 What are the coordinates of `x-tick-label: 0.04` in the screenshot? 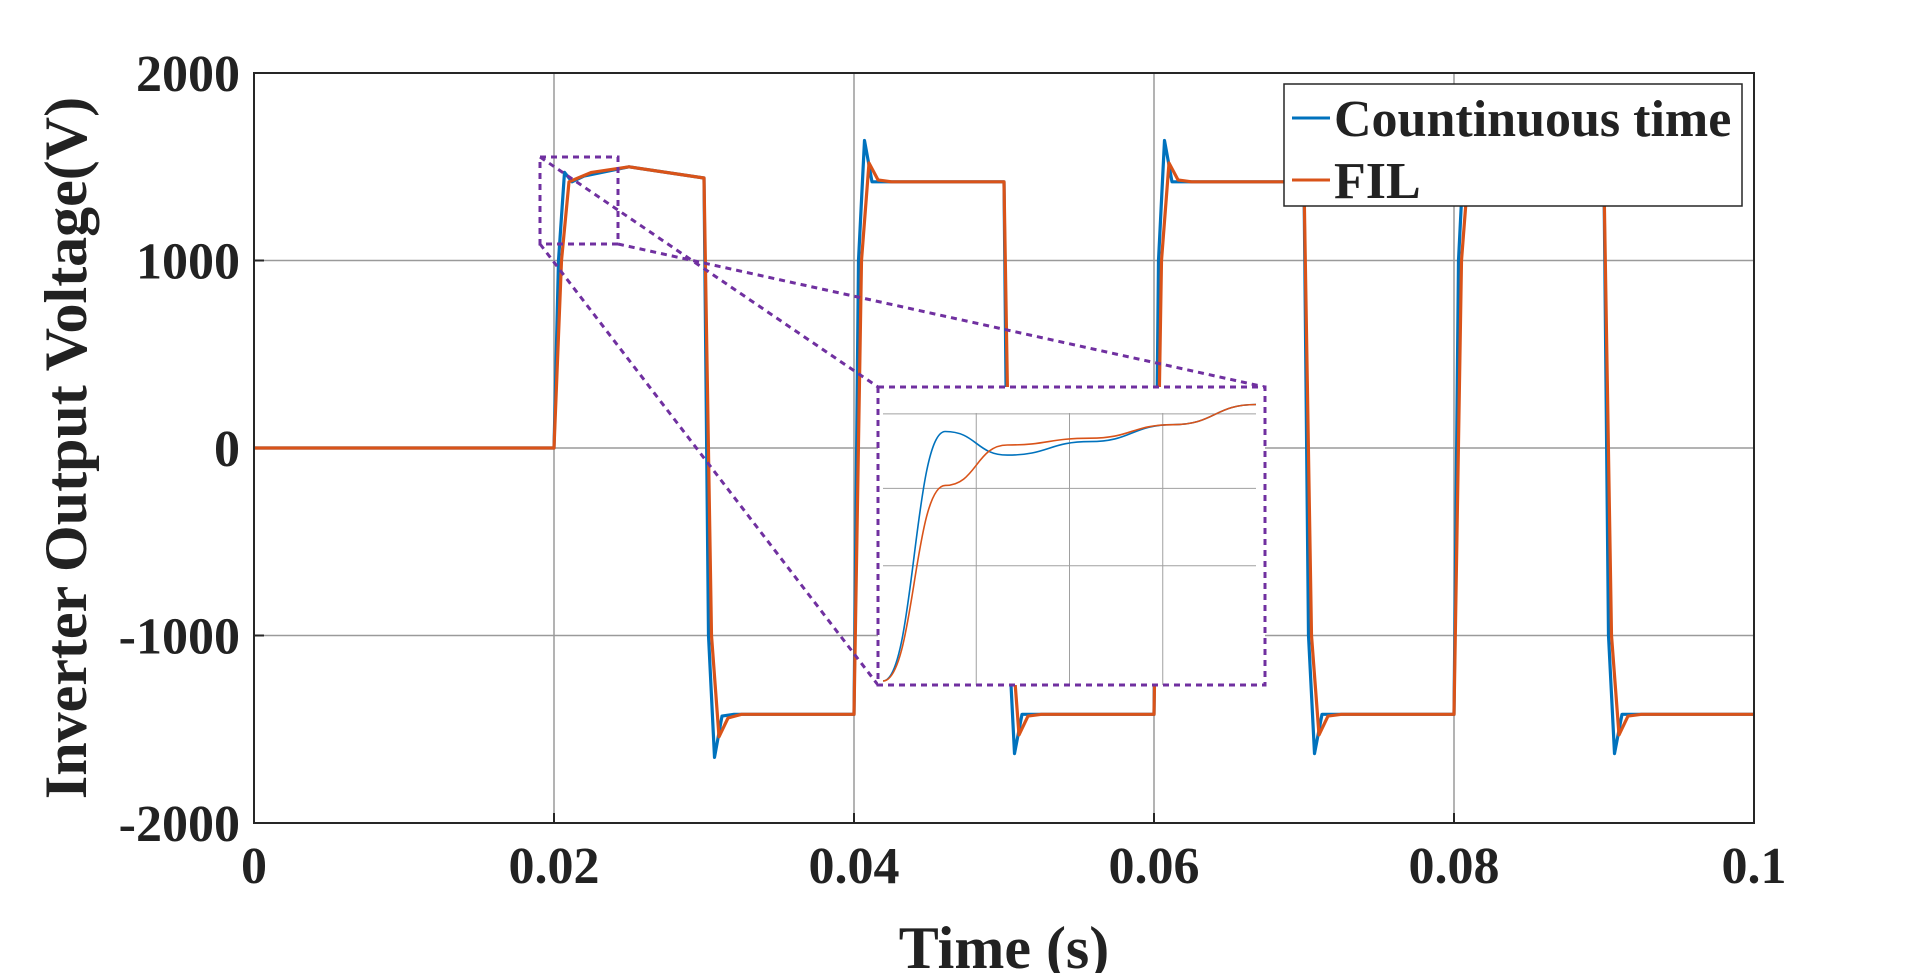 It's located at (854, 866).